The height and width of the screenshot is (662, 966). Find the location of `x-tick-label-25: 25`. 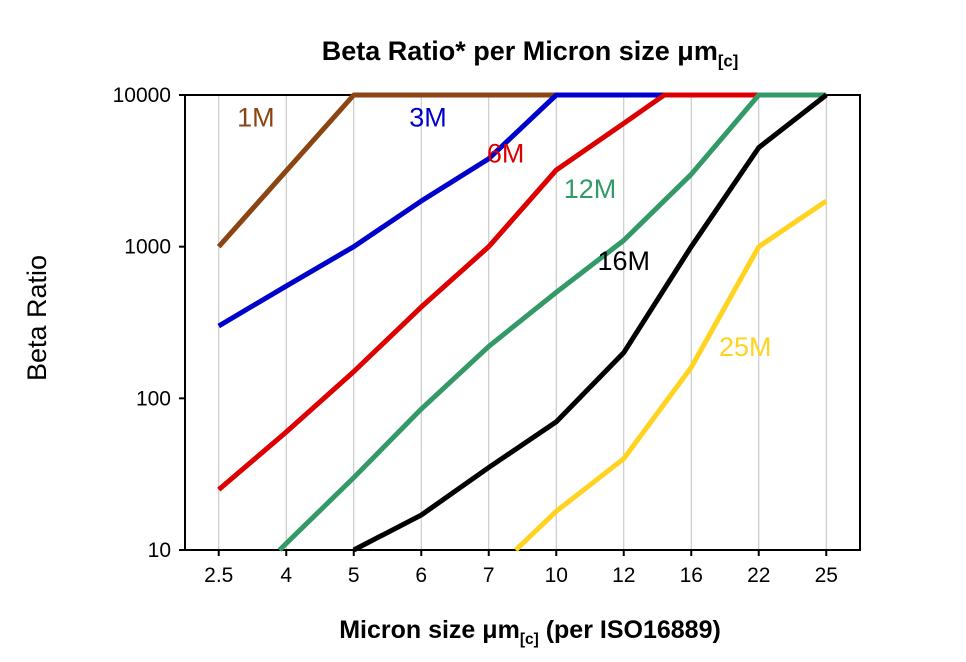

x-tick-label-25: 25 is located at coordinates (826, 575).